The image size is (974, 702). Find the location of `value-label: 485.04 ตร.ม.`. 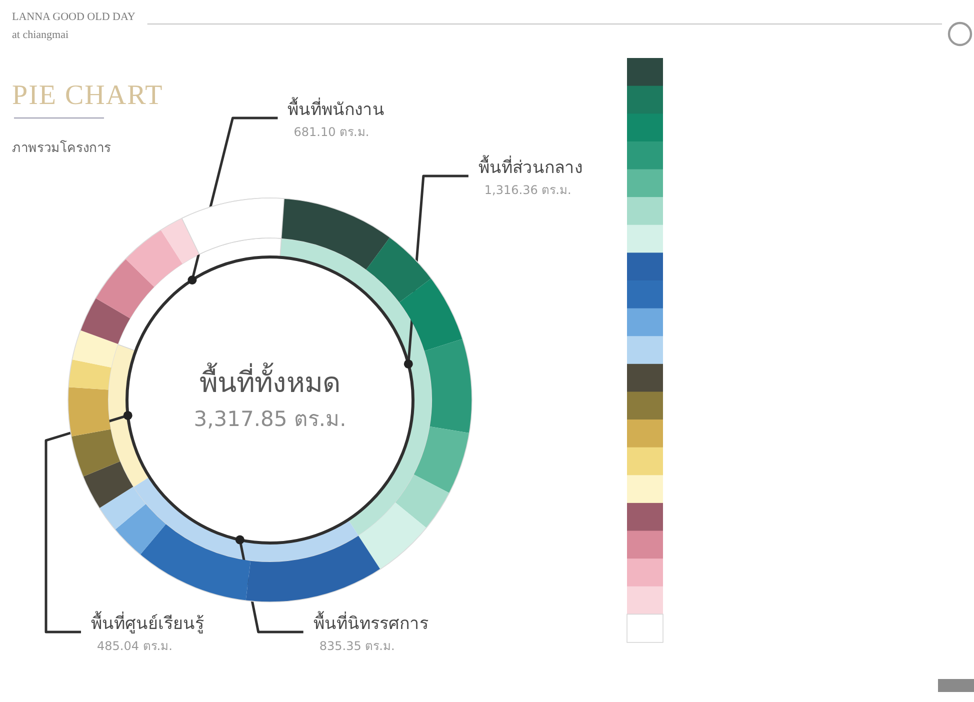

value-label: 485.04 ตร.ม. is located at coordinates (134, 646).